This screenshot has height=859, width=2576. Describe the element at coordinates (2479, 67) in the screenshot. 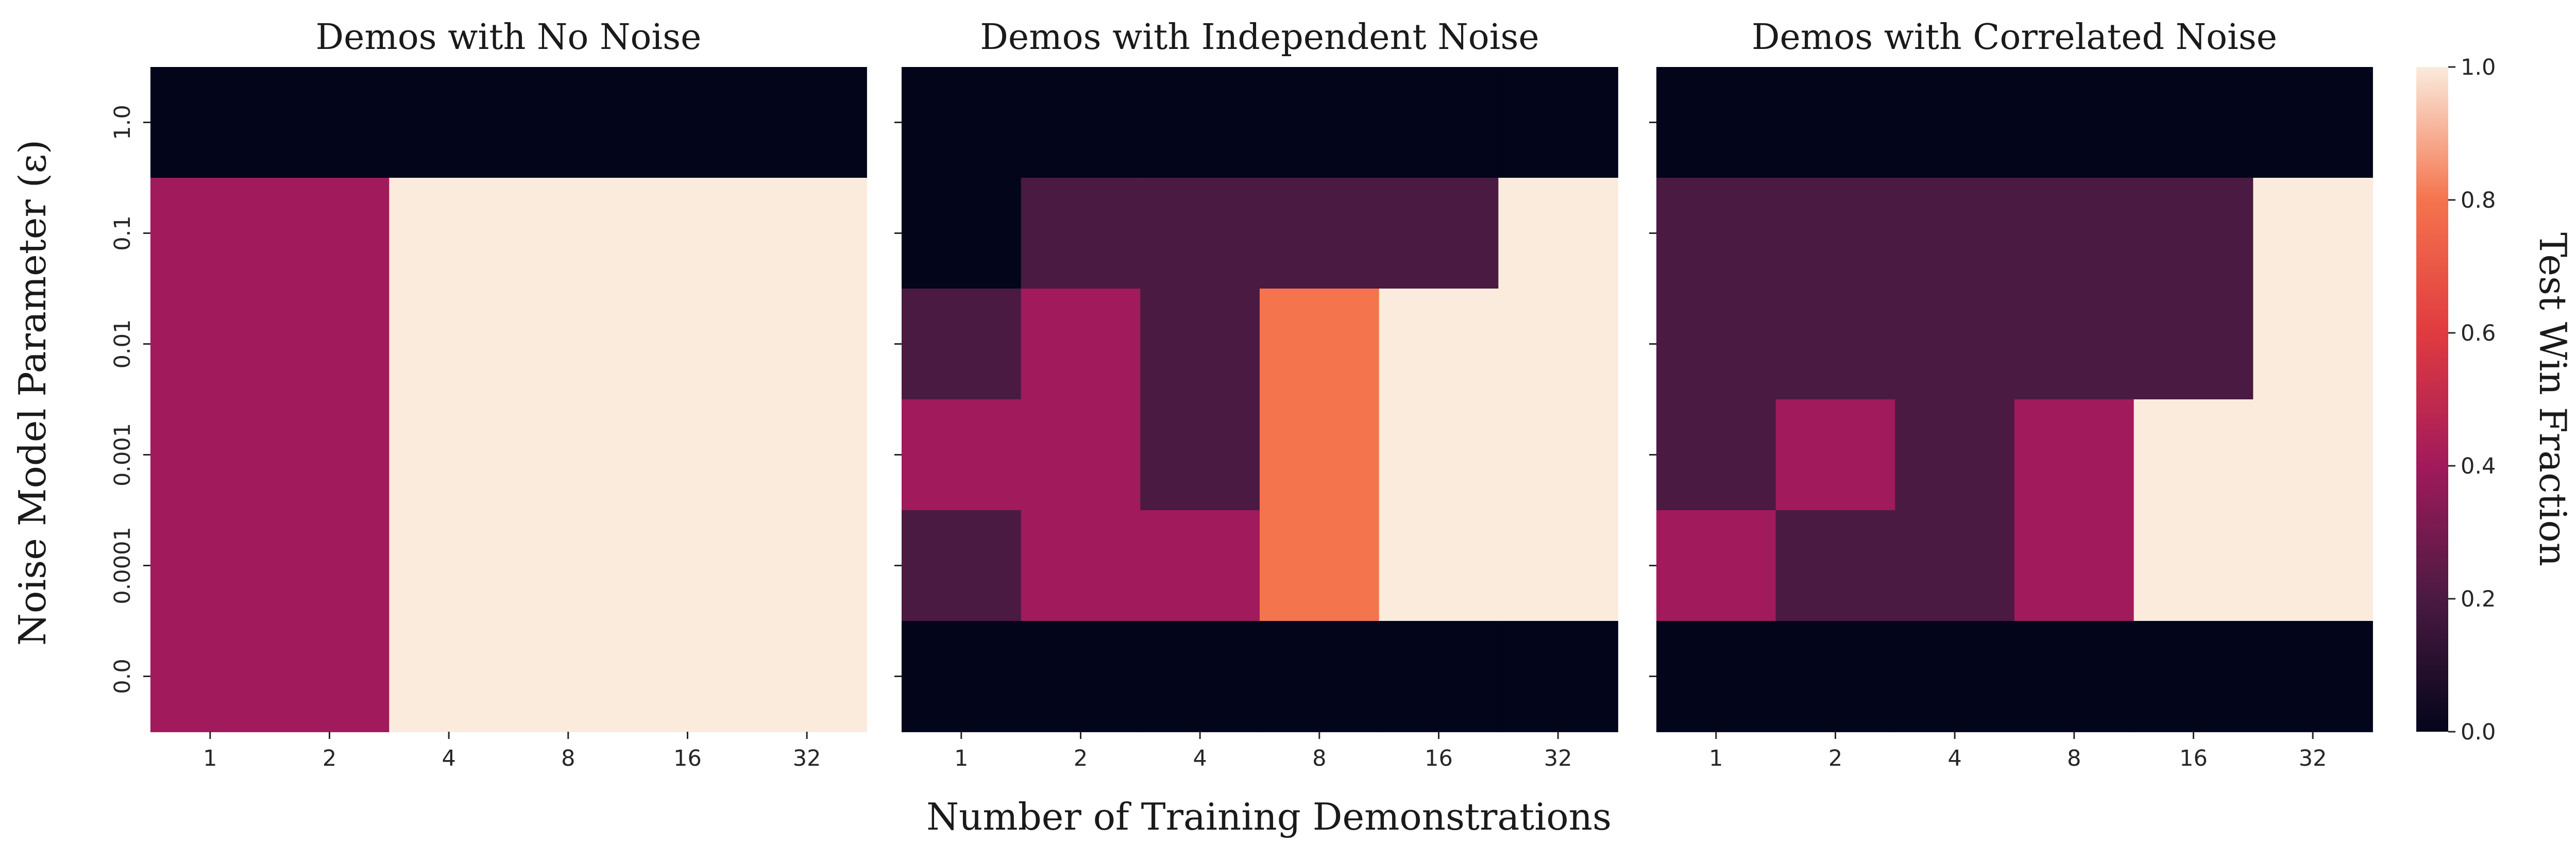

I see `colorbar-tick-label: 1.0` at that location.